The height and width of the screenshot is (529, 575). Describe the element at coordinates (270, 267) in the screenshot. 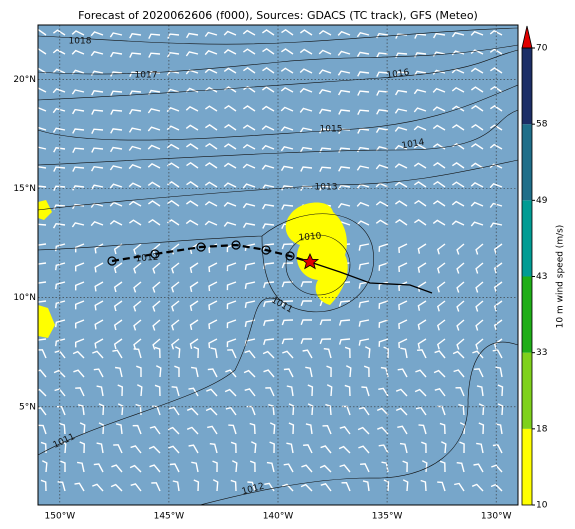

I see `tc-track` at that location.